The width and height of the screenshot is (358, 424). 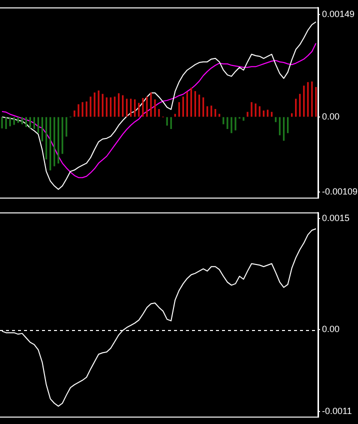 What do you see at coordinates (340, 191) in the screenshot?
I see `y-tick-label: -0.00109` at bounding box center [340, 191].